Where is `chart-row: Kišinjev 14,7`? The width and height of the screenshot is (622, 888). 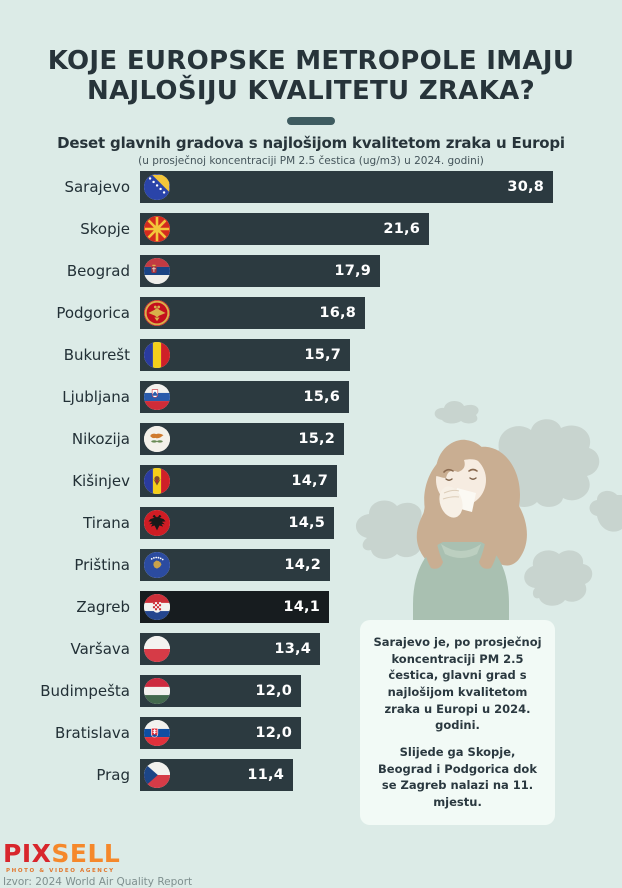
chart-row: Kišinjev 14,7 is located at coordinates (311, 481).